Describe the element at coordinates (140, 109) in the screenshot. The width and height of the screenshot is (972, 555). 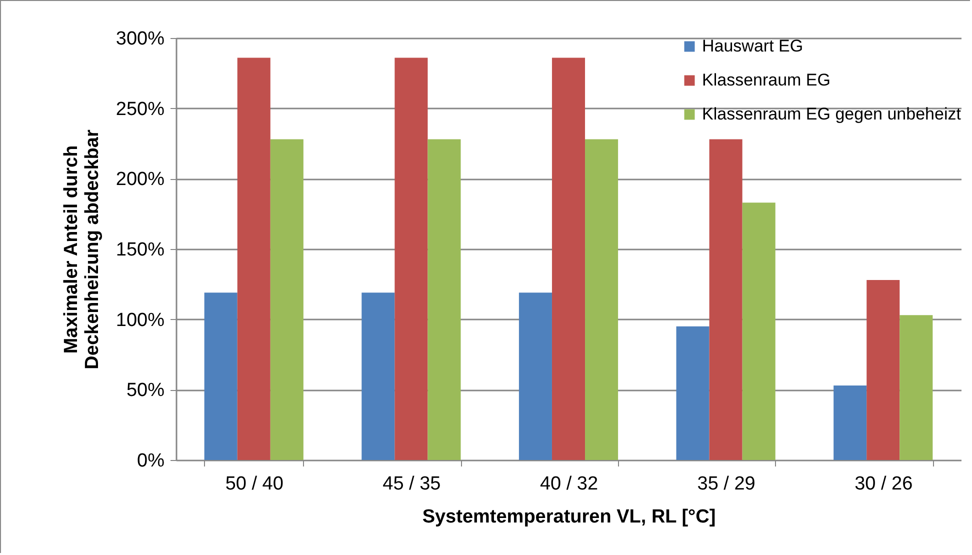
I see `y-tick-label: 250%` at that location.